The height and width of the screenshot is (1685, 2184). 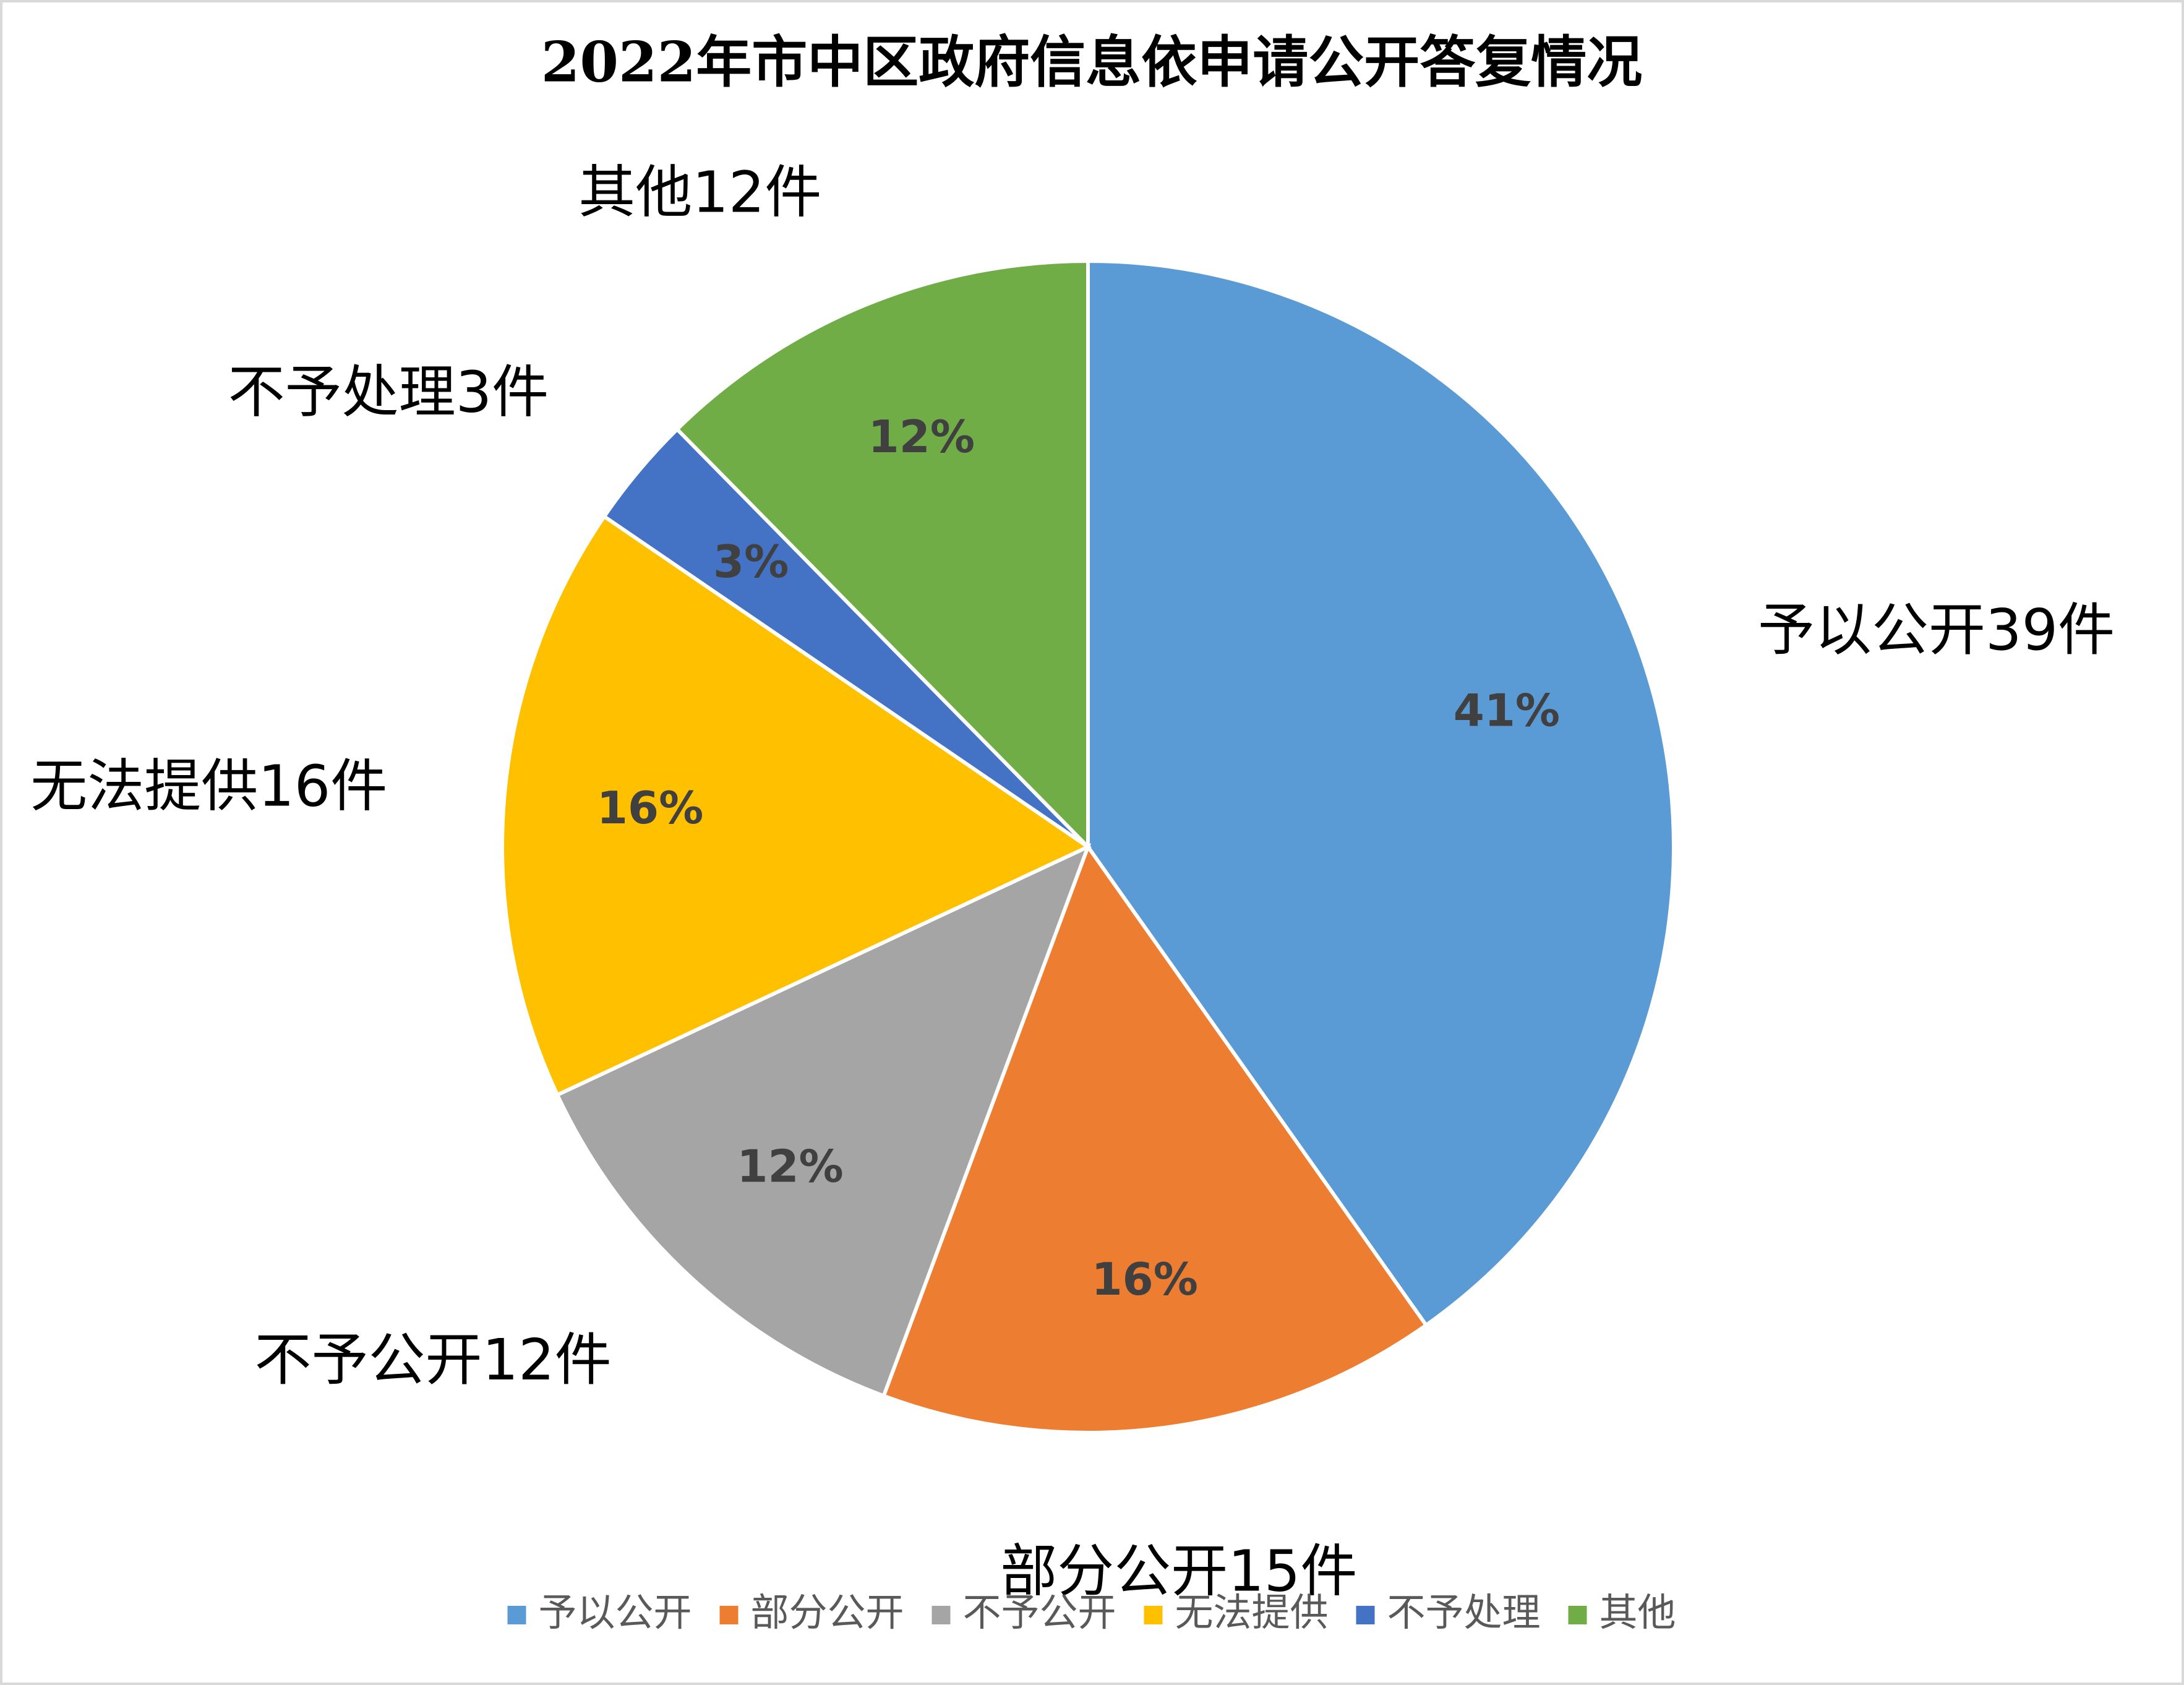 What do you see at coordinates (1252, 1612) in the screenshot?
I see `legend-label: 无法提供` at bounding box center [1252, 1612].